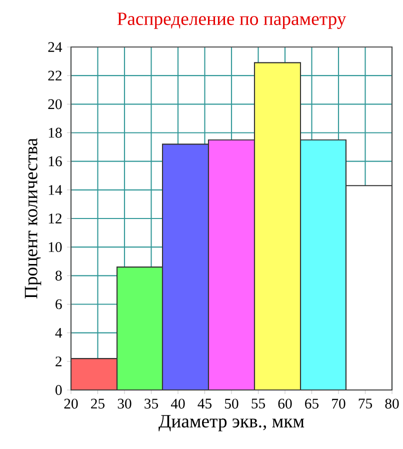 This screenshot has width=403, height=449. What do you see at coordinates (125, 403) in the screenshot?
I see `x-tick-label: 30` at bounding box center [125, 403].